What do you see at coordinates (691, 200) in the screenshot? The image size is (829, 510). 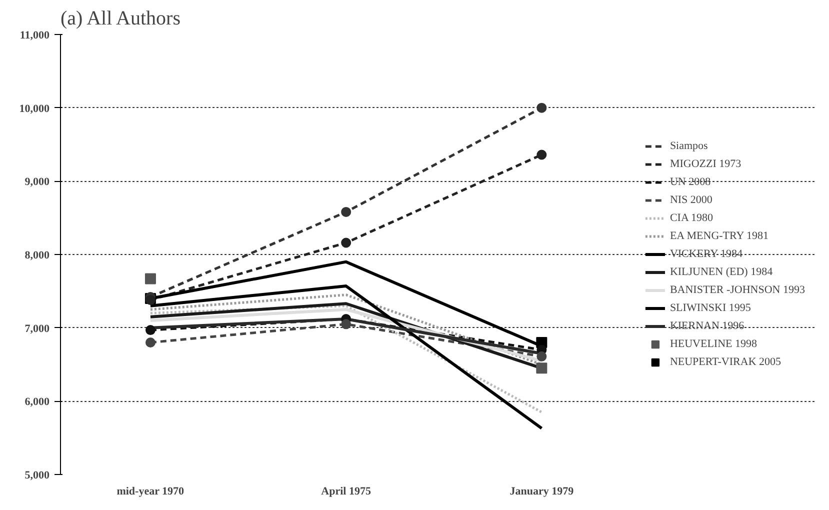 I see `legend-label: NIS 2000` at bounding box center [691, 200].